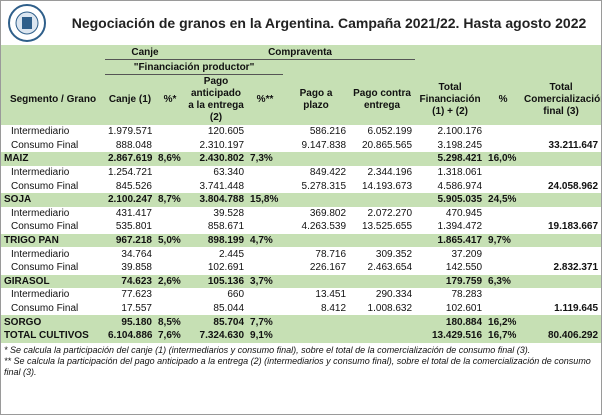  Describe the element at coordinates (236, 295) in the screenshot. I see `table-cell: 660` at that location.